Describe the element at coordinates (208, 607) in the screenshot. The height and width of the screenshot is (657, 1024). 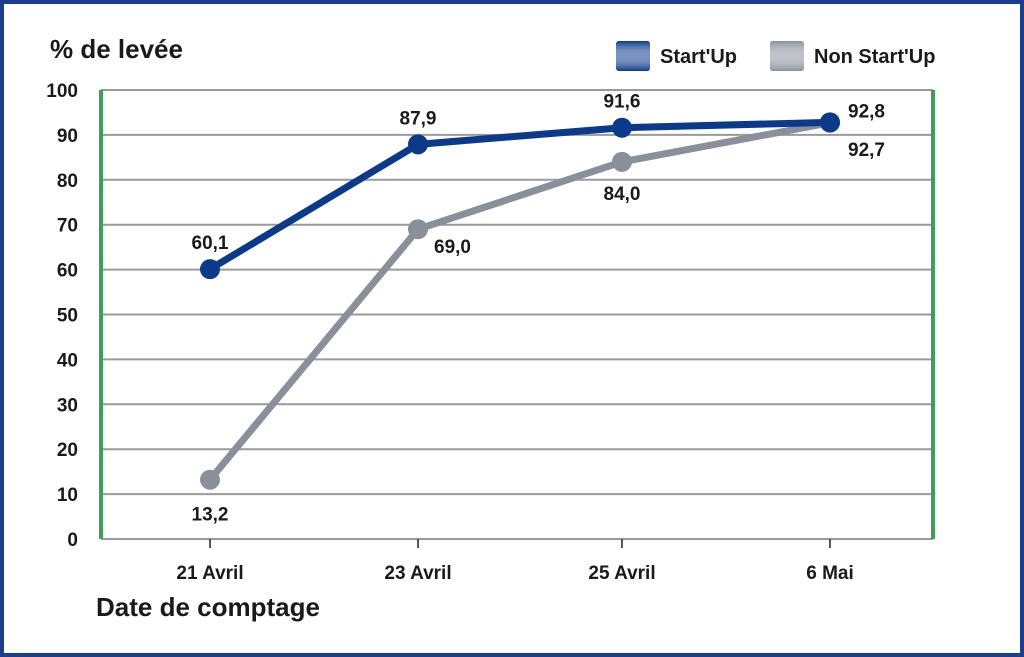
I see `x-axis-title: Date de comptage` at that location.